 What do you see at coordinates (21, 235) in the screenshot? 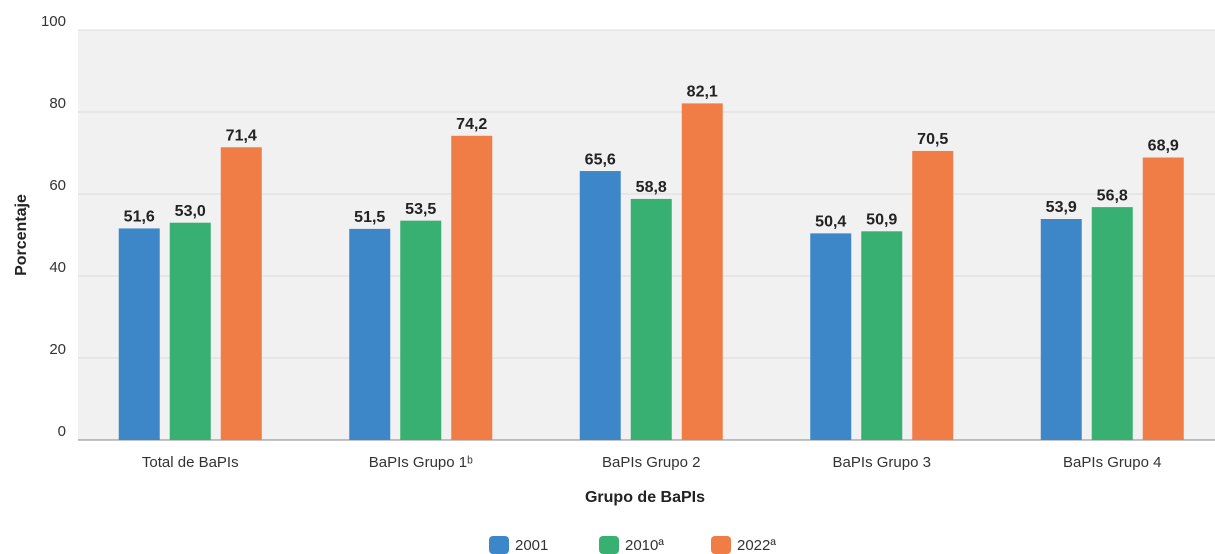
I see `y-axis-label: Porcentaje` at bounding box center [21, 235].